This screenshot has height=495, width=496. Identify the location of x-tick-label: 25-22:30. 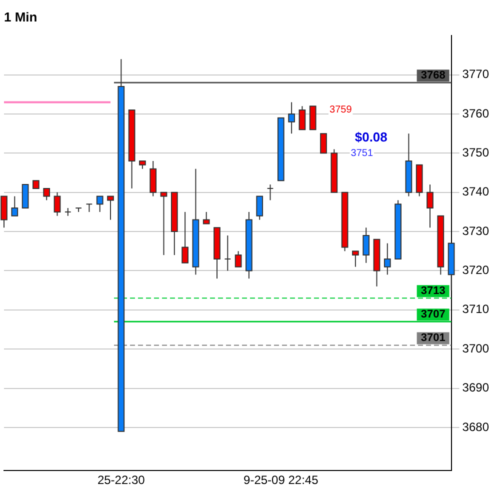
(121, 480).